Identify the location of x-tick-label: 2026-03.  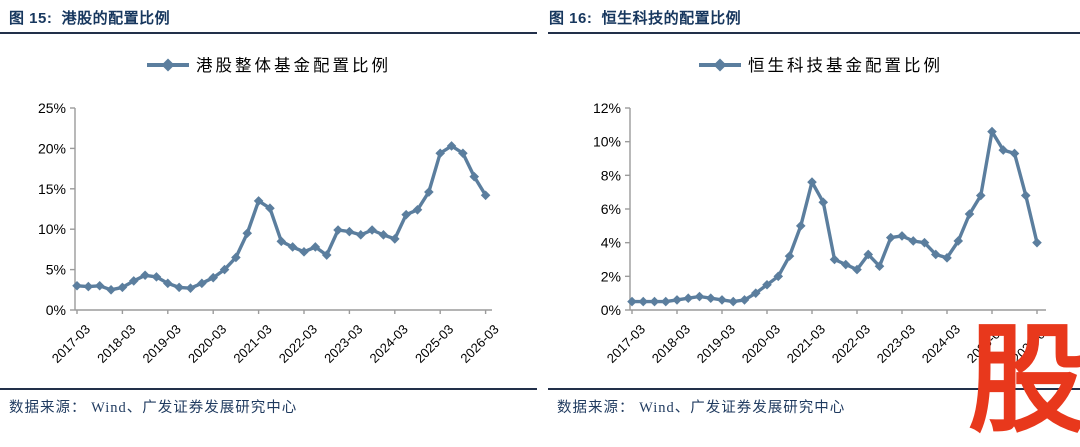
(479, 344).